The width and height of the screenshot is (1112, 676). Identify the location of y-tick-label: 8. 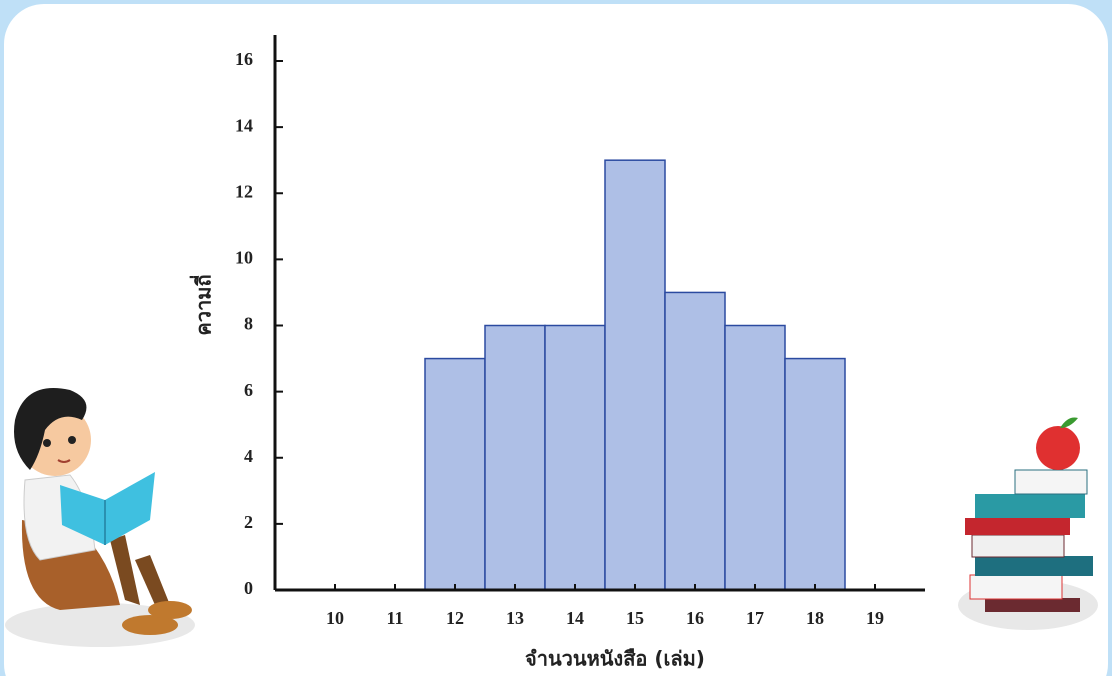
(248, 324).